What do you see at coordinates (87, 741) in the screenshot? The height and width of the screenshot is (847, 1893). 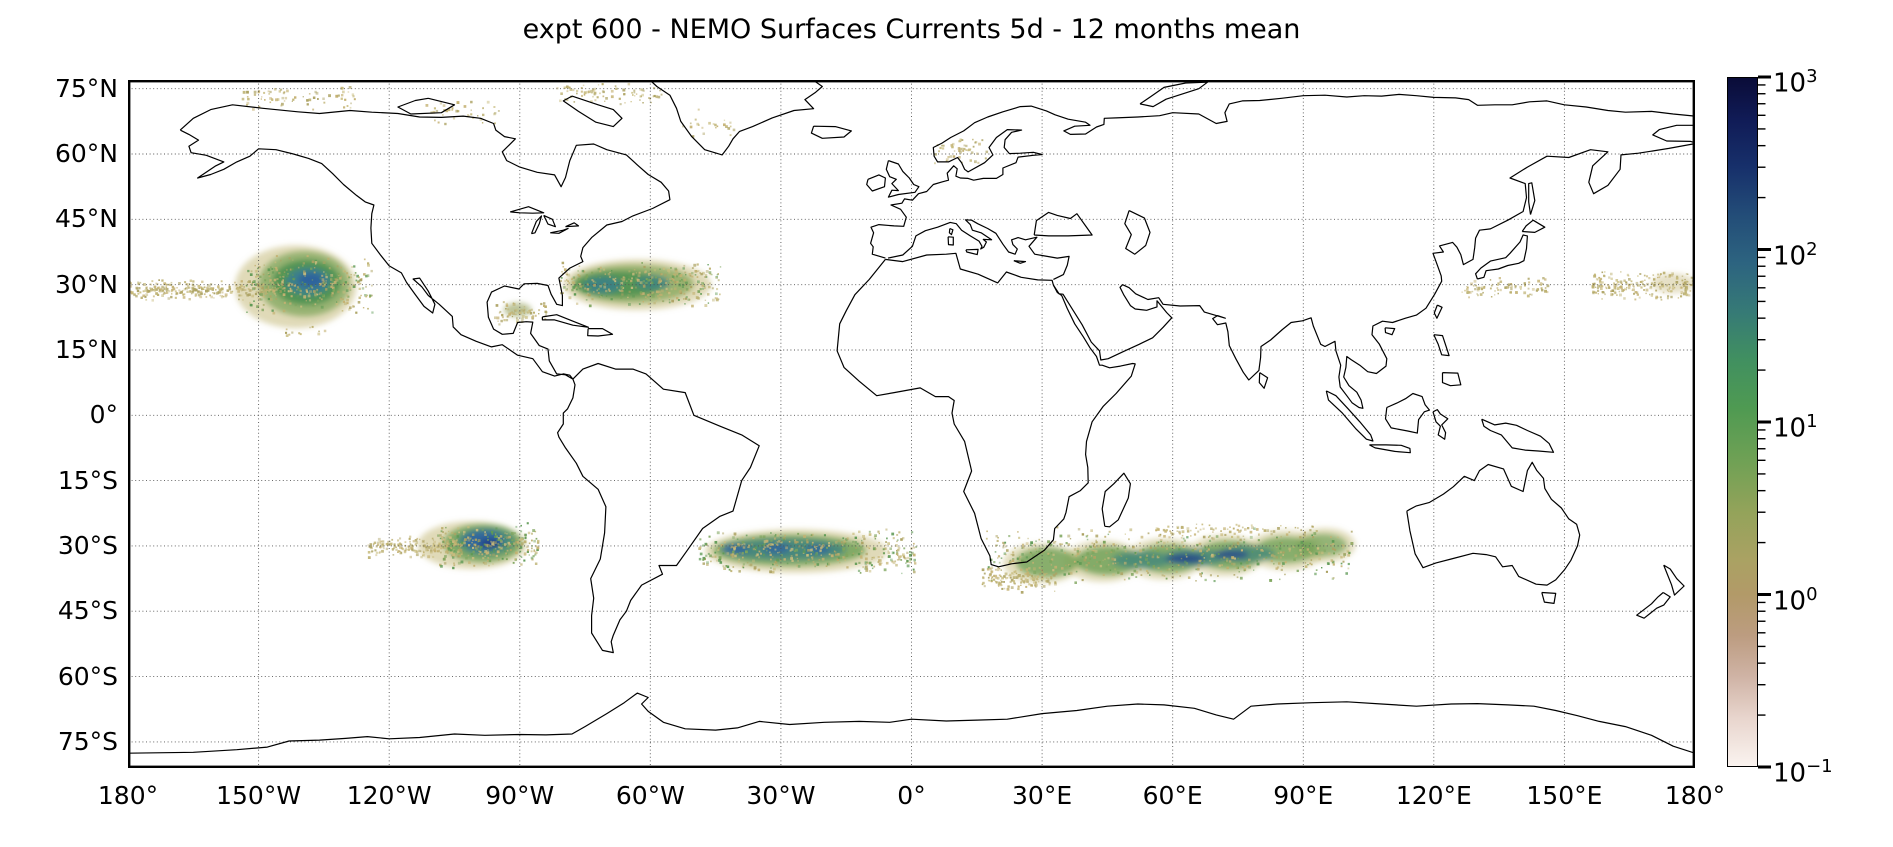 I see `y-axis-tick-label: 75°S` at bounding box center [87, 741].